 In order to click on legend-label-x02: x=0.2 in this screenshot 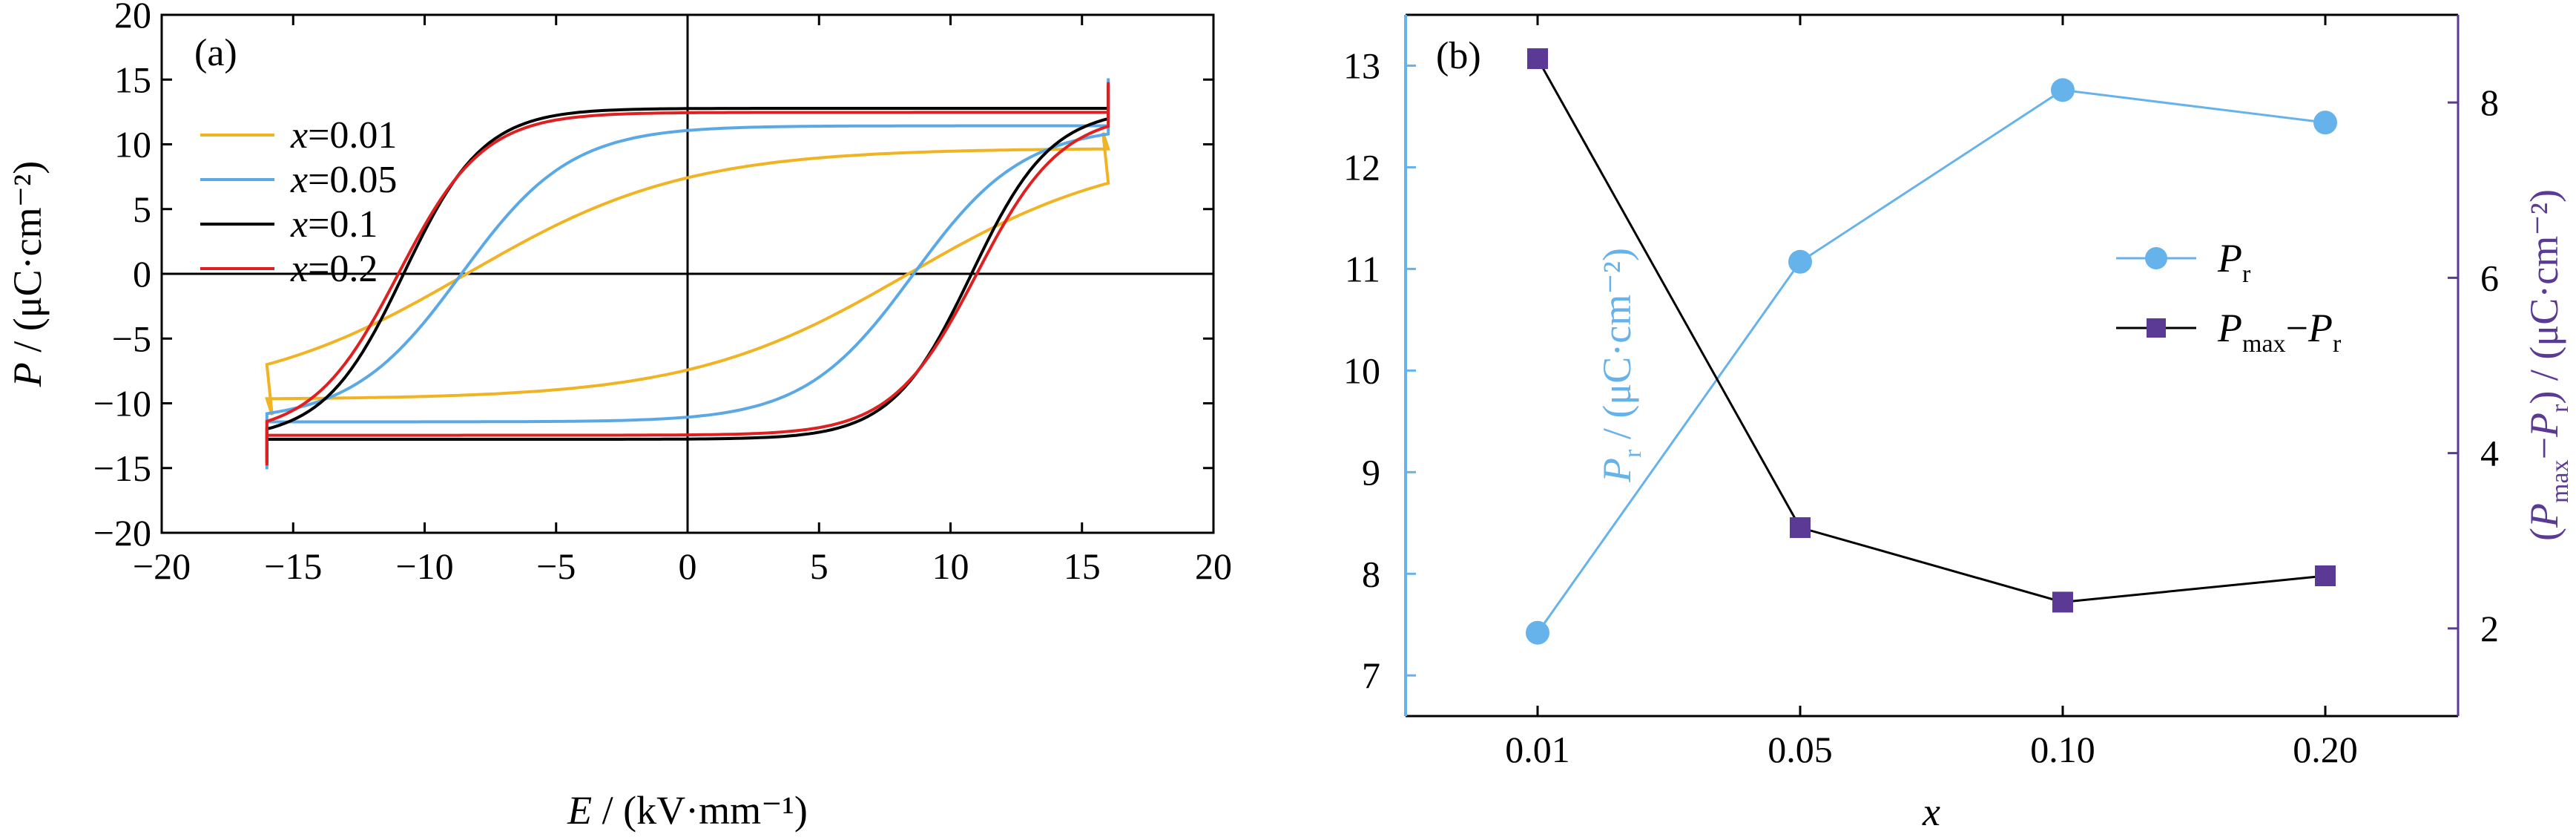, I will do `click(334, 269)`.